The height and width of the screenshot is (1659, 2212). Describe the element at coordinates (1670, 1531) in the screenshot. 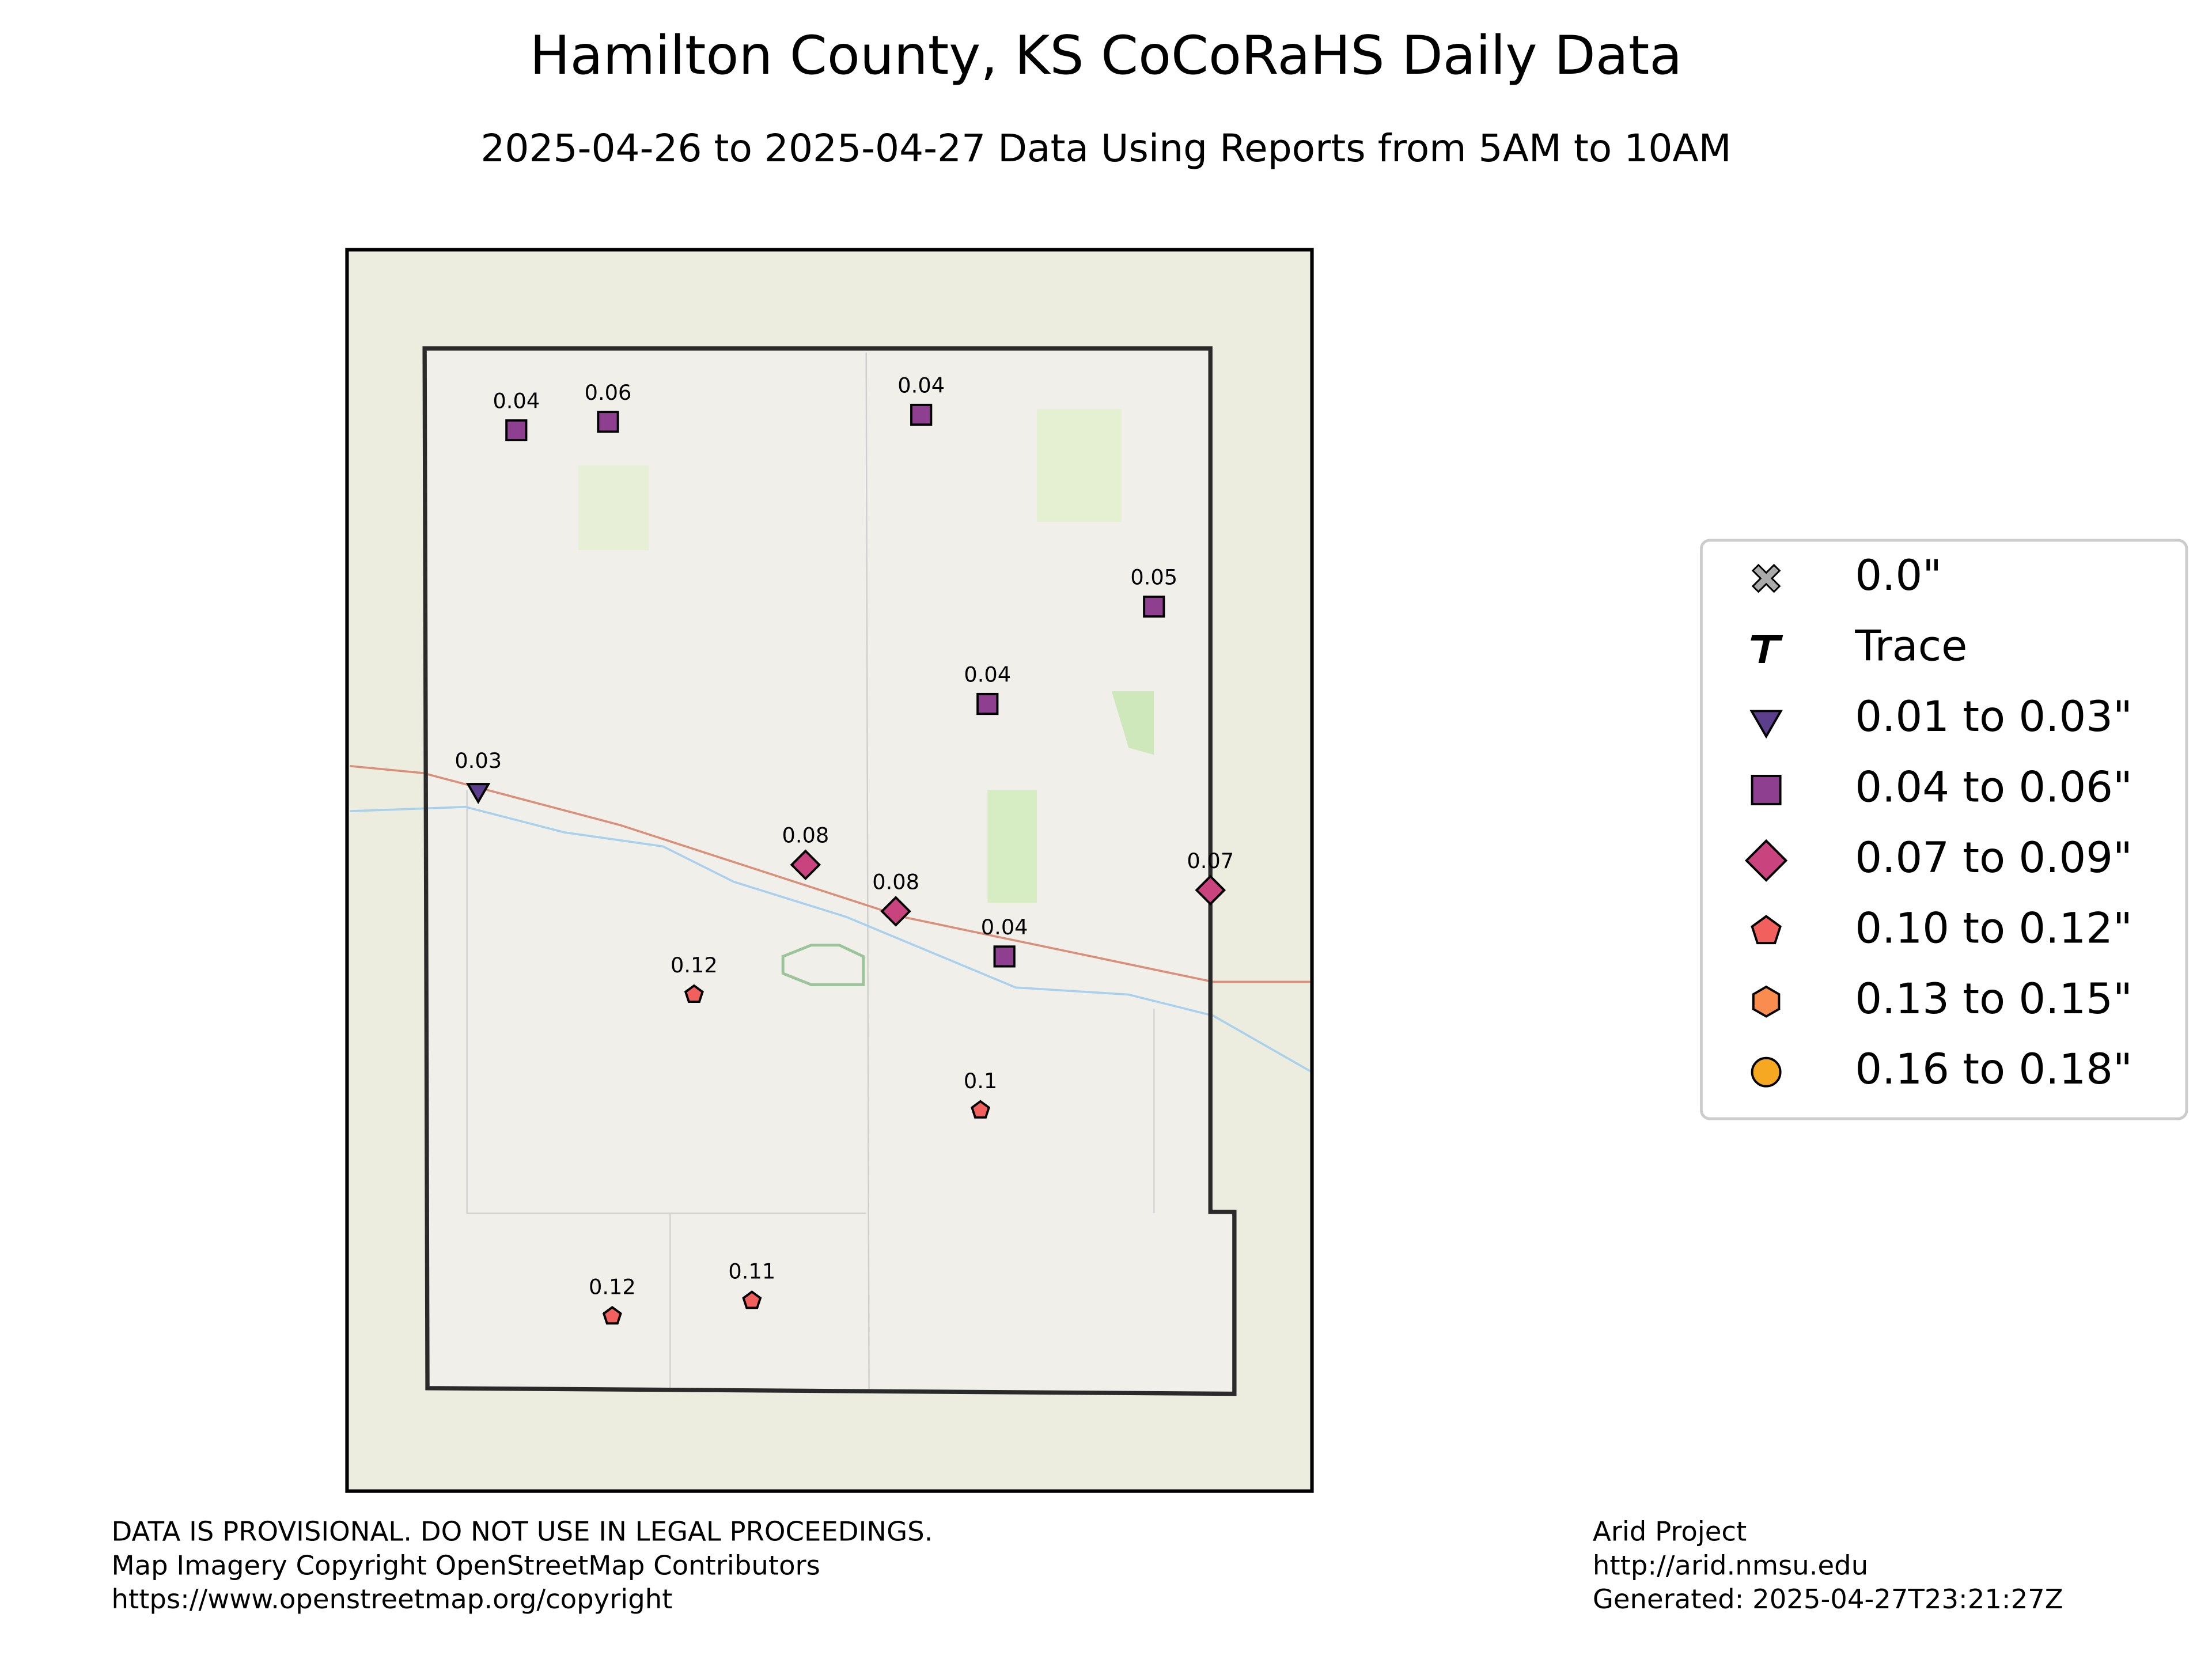

I see `footer-text: Arid Project` at that location.